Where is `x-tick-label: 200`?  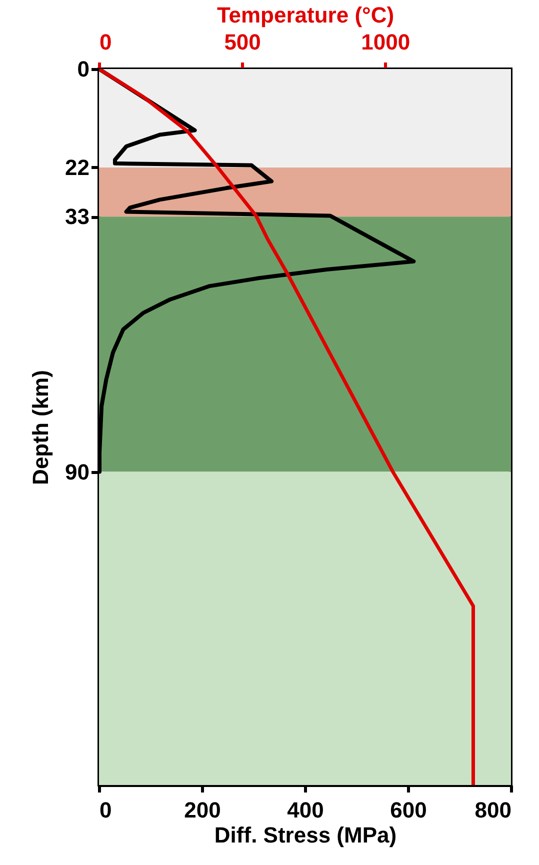 x-tick-label: 200 is located at coordinates (202, 810).